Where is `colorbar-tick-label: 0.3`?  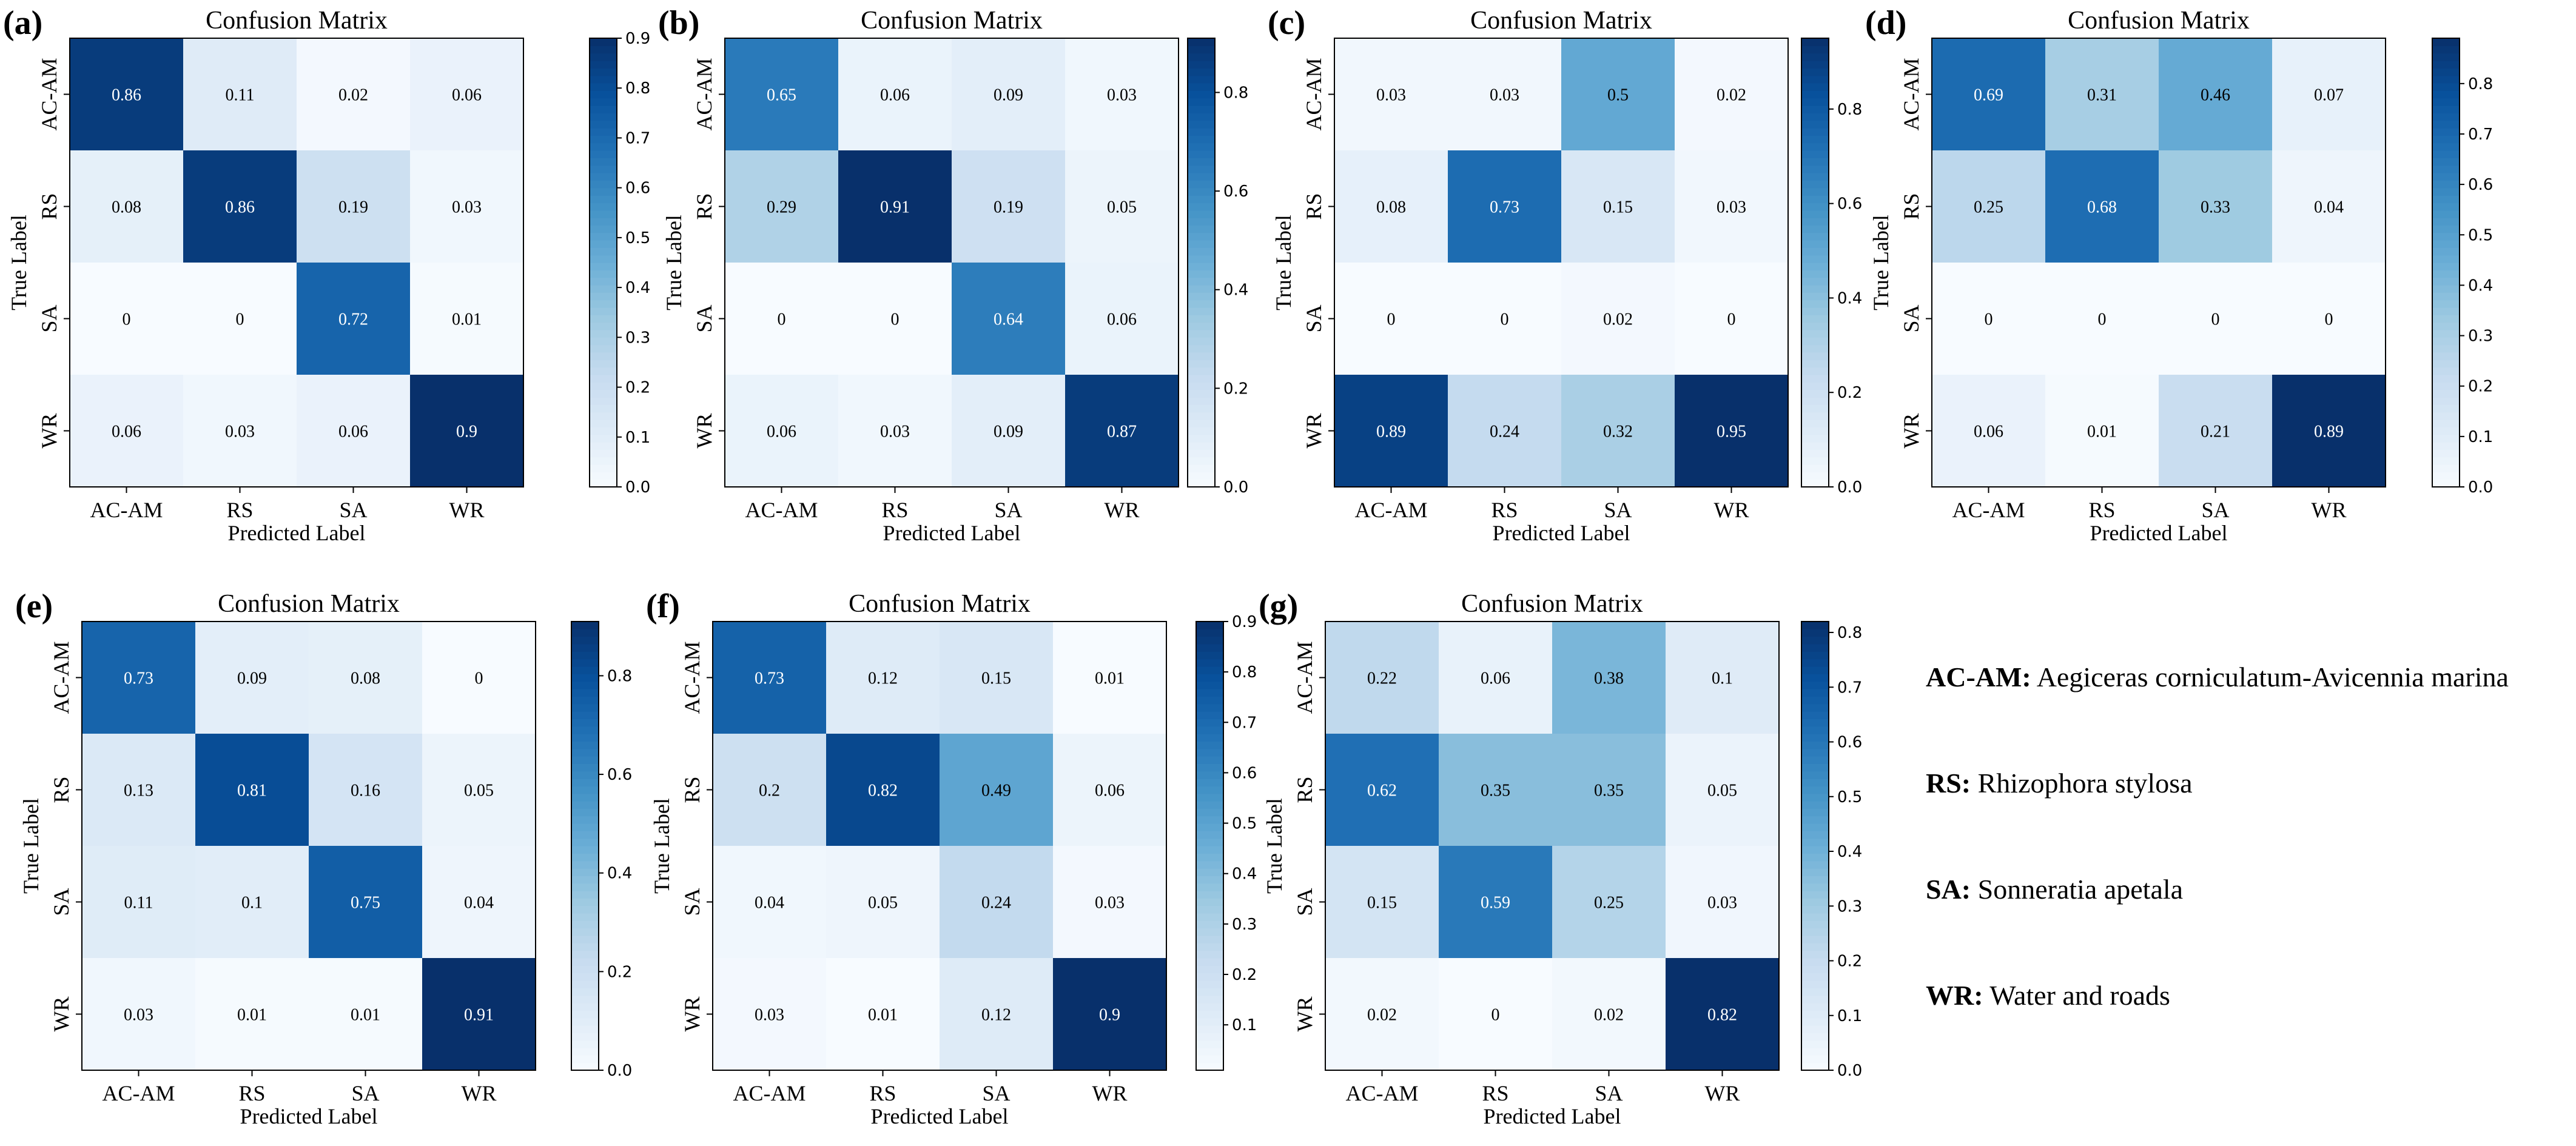
colorbar-tick-label: 0.3 is located at coordinates (2480, 336).